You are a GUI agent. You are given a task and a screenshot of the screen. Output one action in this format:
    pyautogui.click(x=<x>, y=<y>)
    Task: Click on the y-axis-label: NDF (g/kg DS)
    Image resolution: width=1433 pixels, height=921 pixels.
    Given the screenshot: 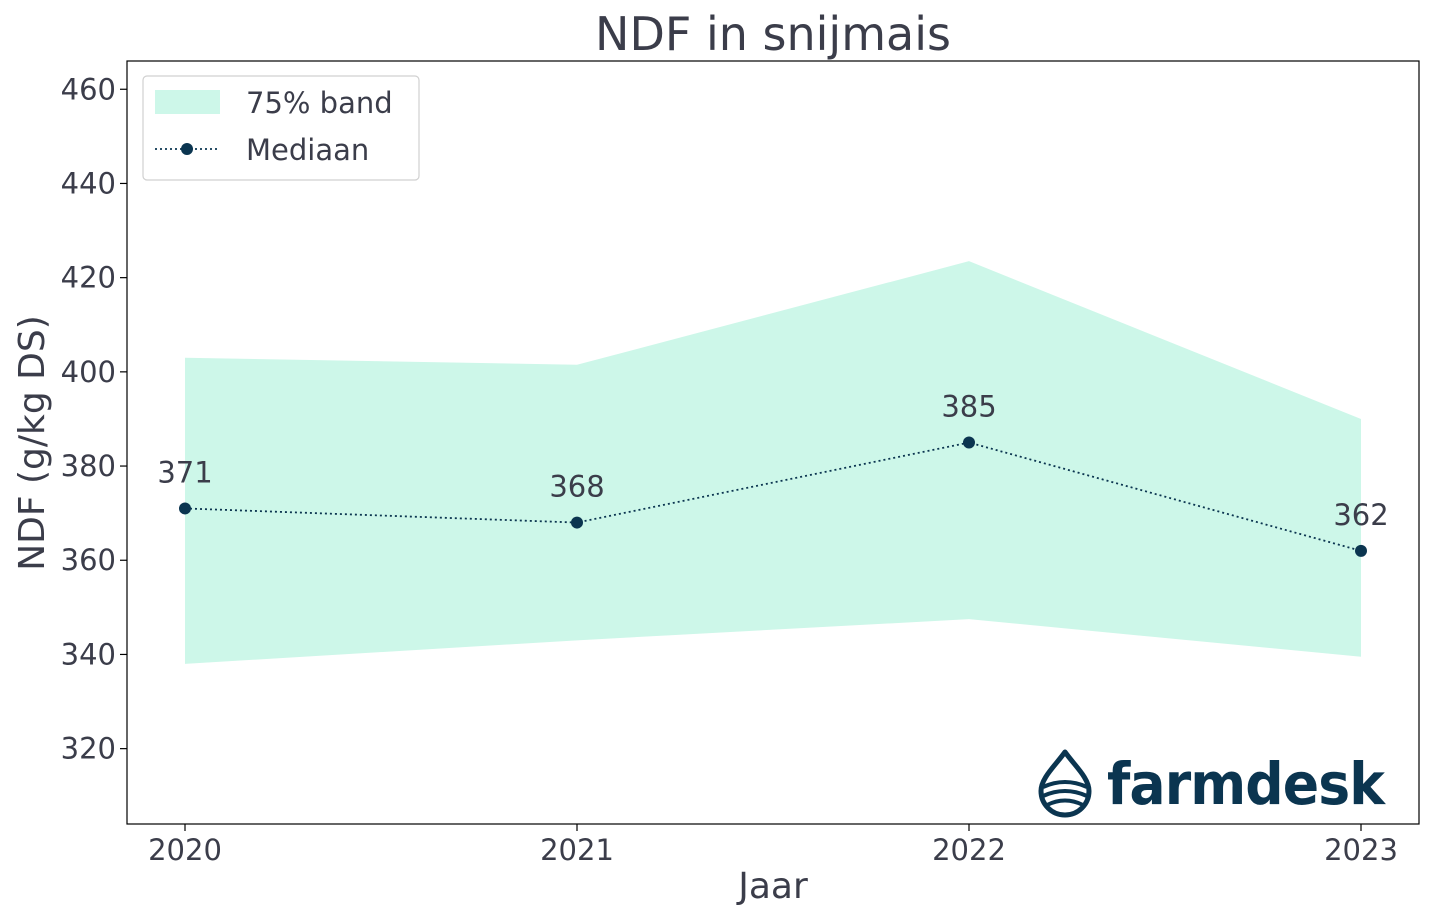 What is the action you would take?
    pyautogui.click(x=32, y=443)
    